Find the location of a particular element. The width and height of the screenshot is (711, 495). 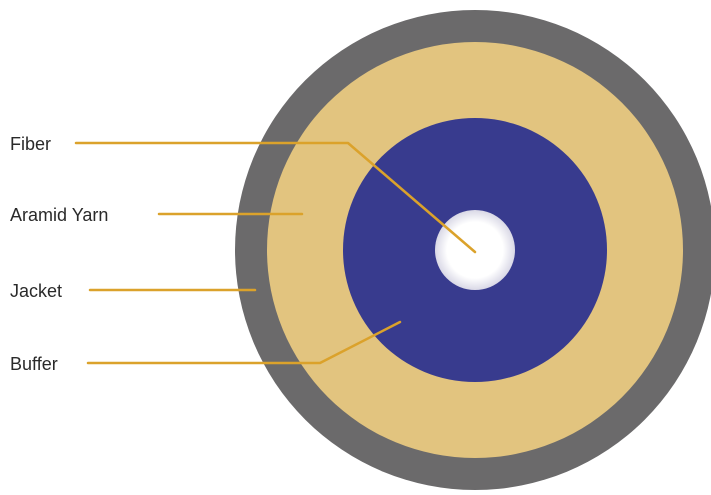

aramid-yarn-label: Aramid Yarn is located at coordinates (59, 215).